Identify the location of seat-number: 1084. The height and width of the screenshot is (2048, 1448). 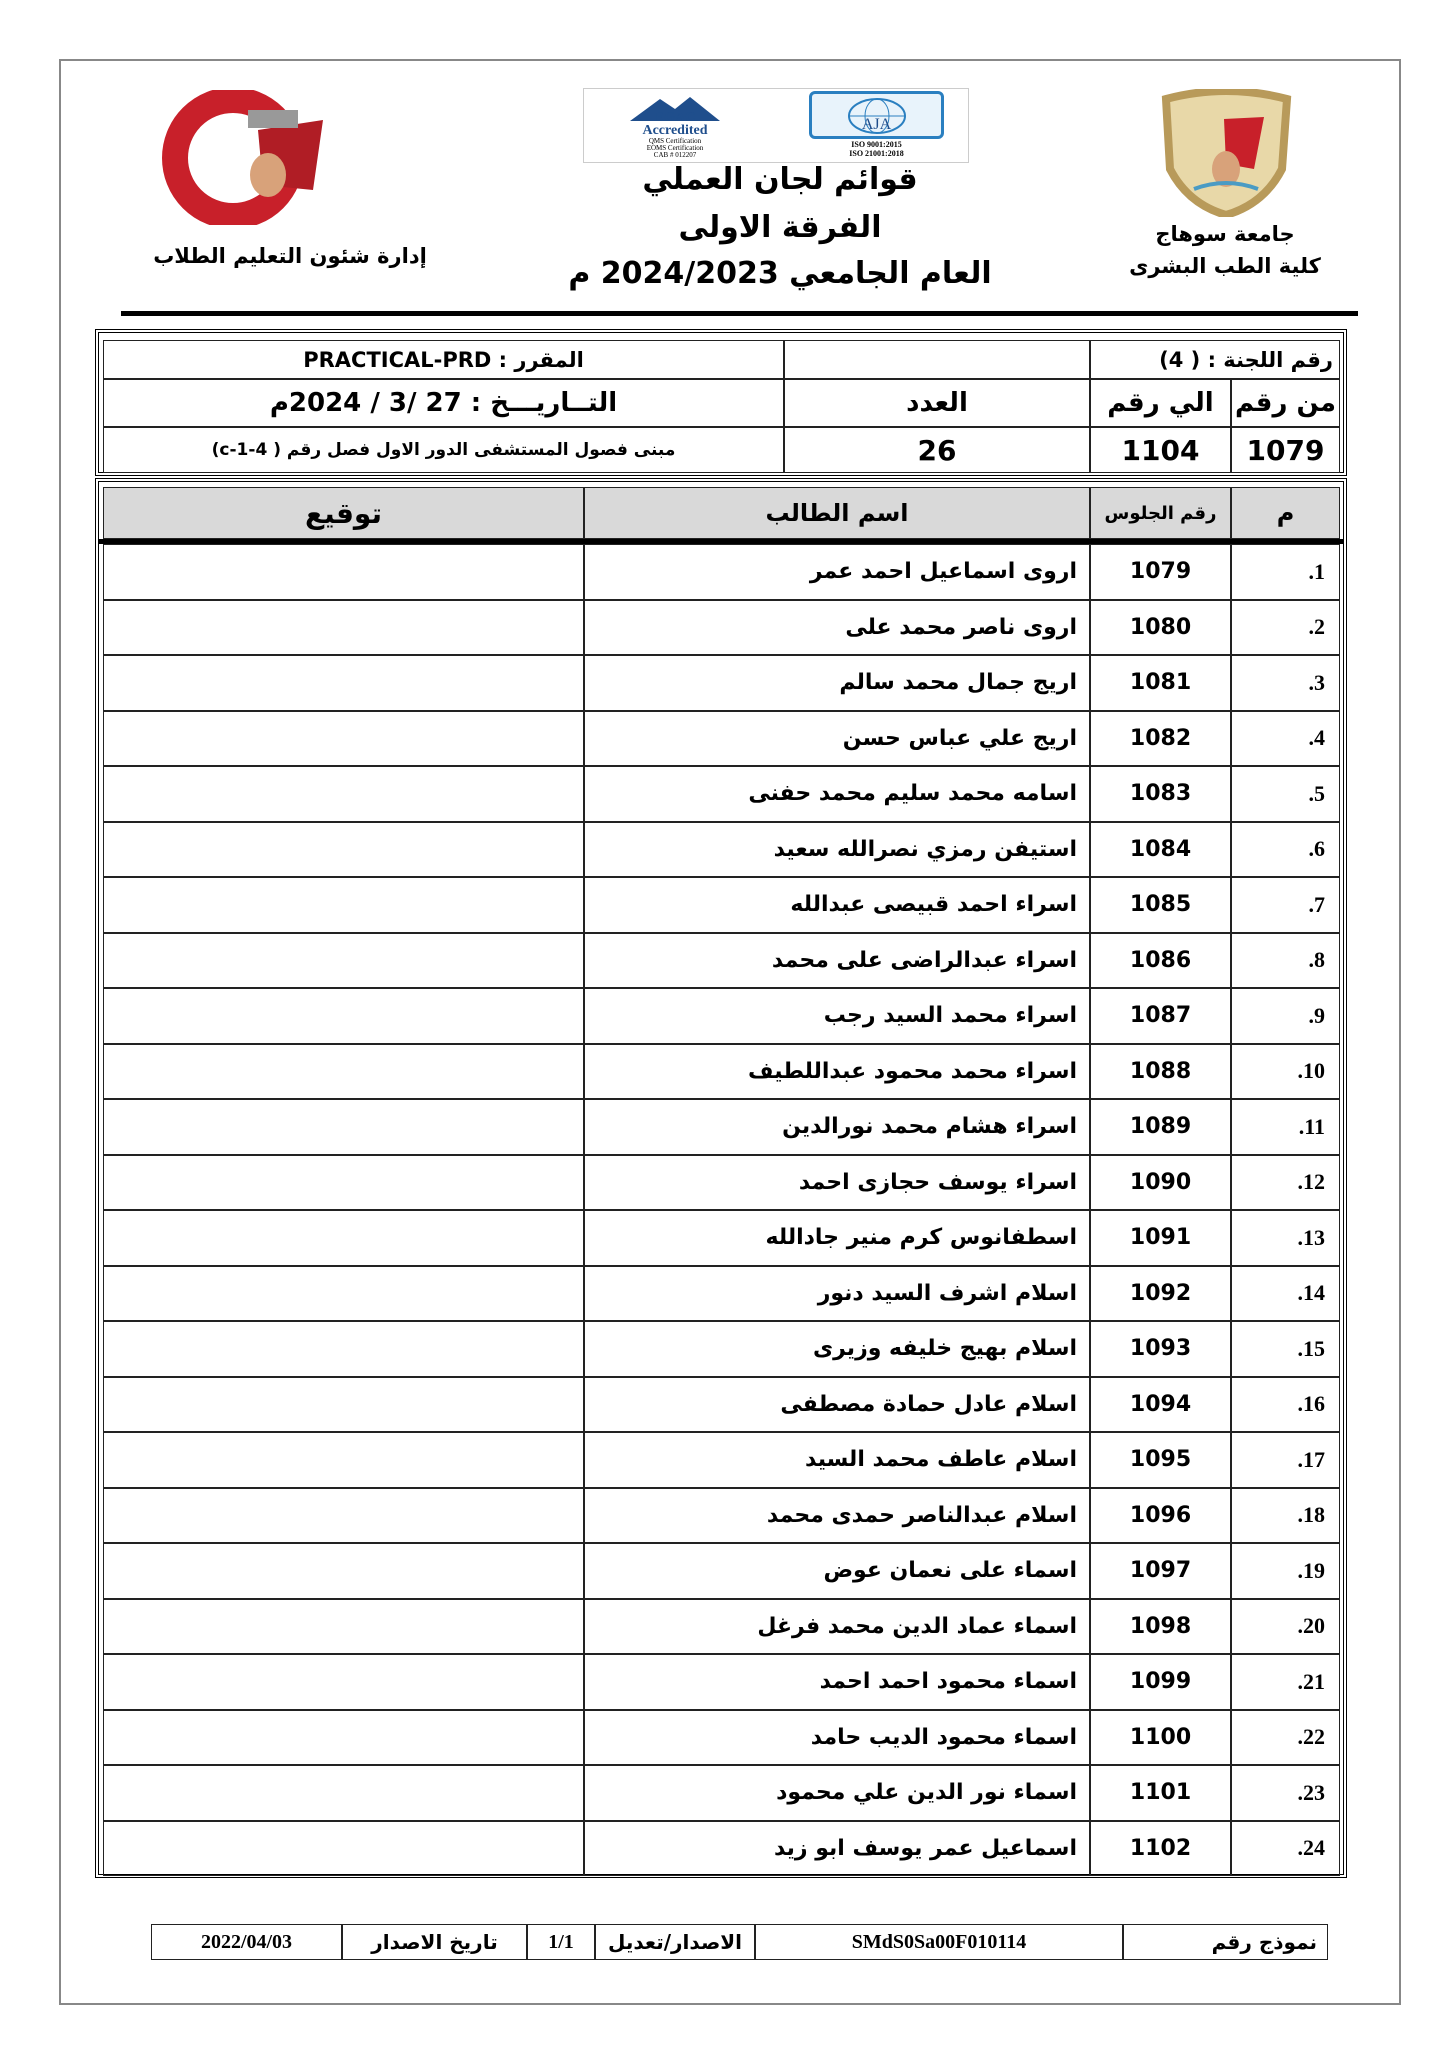
(1160, 849).